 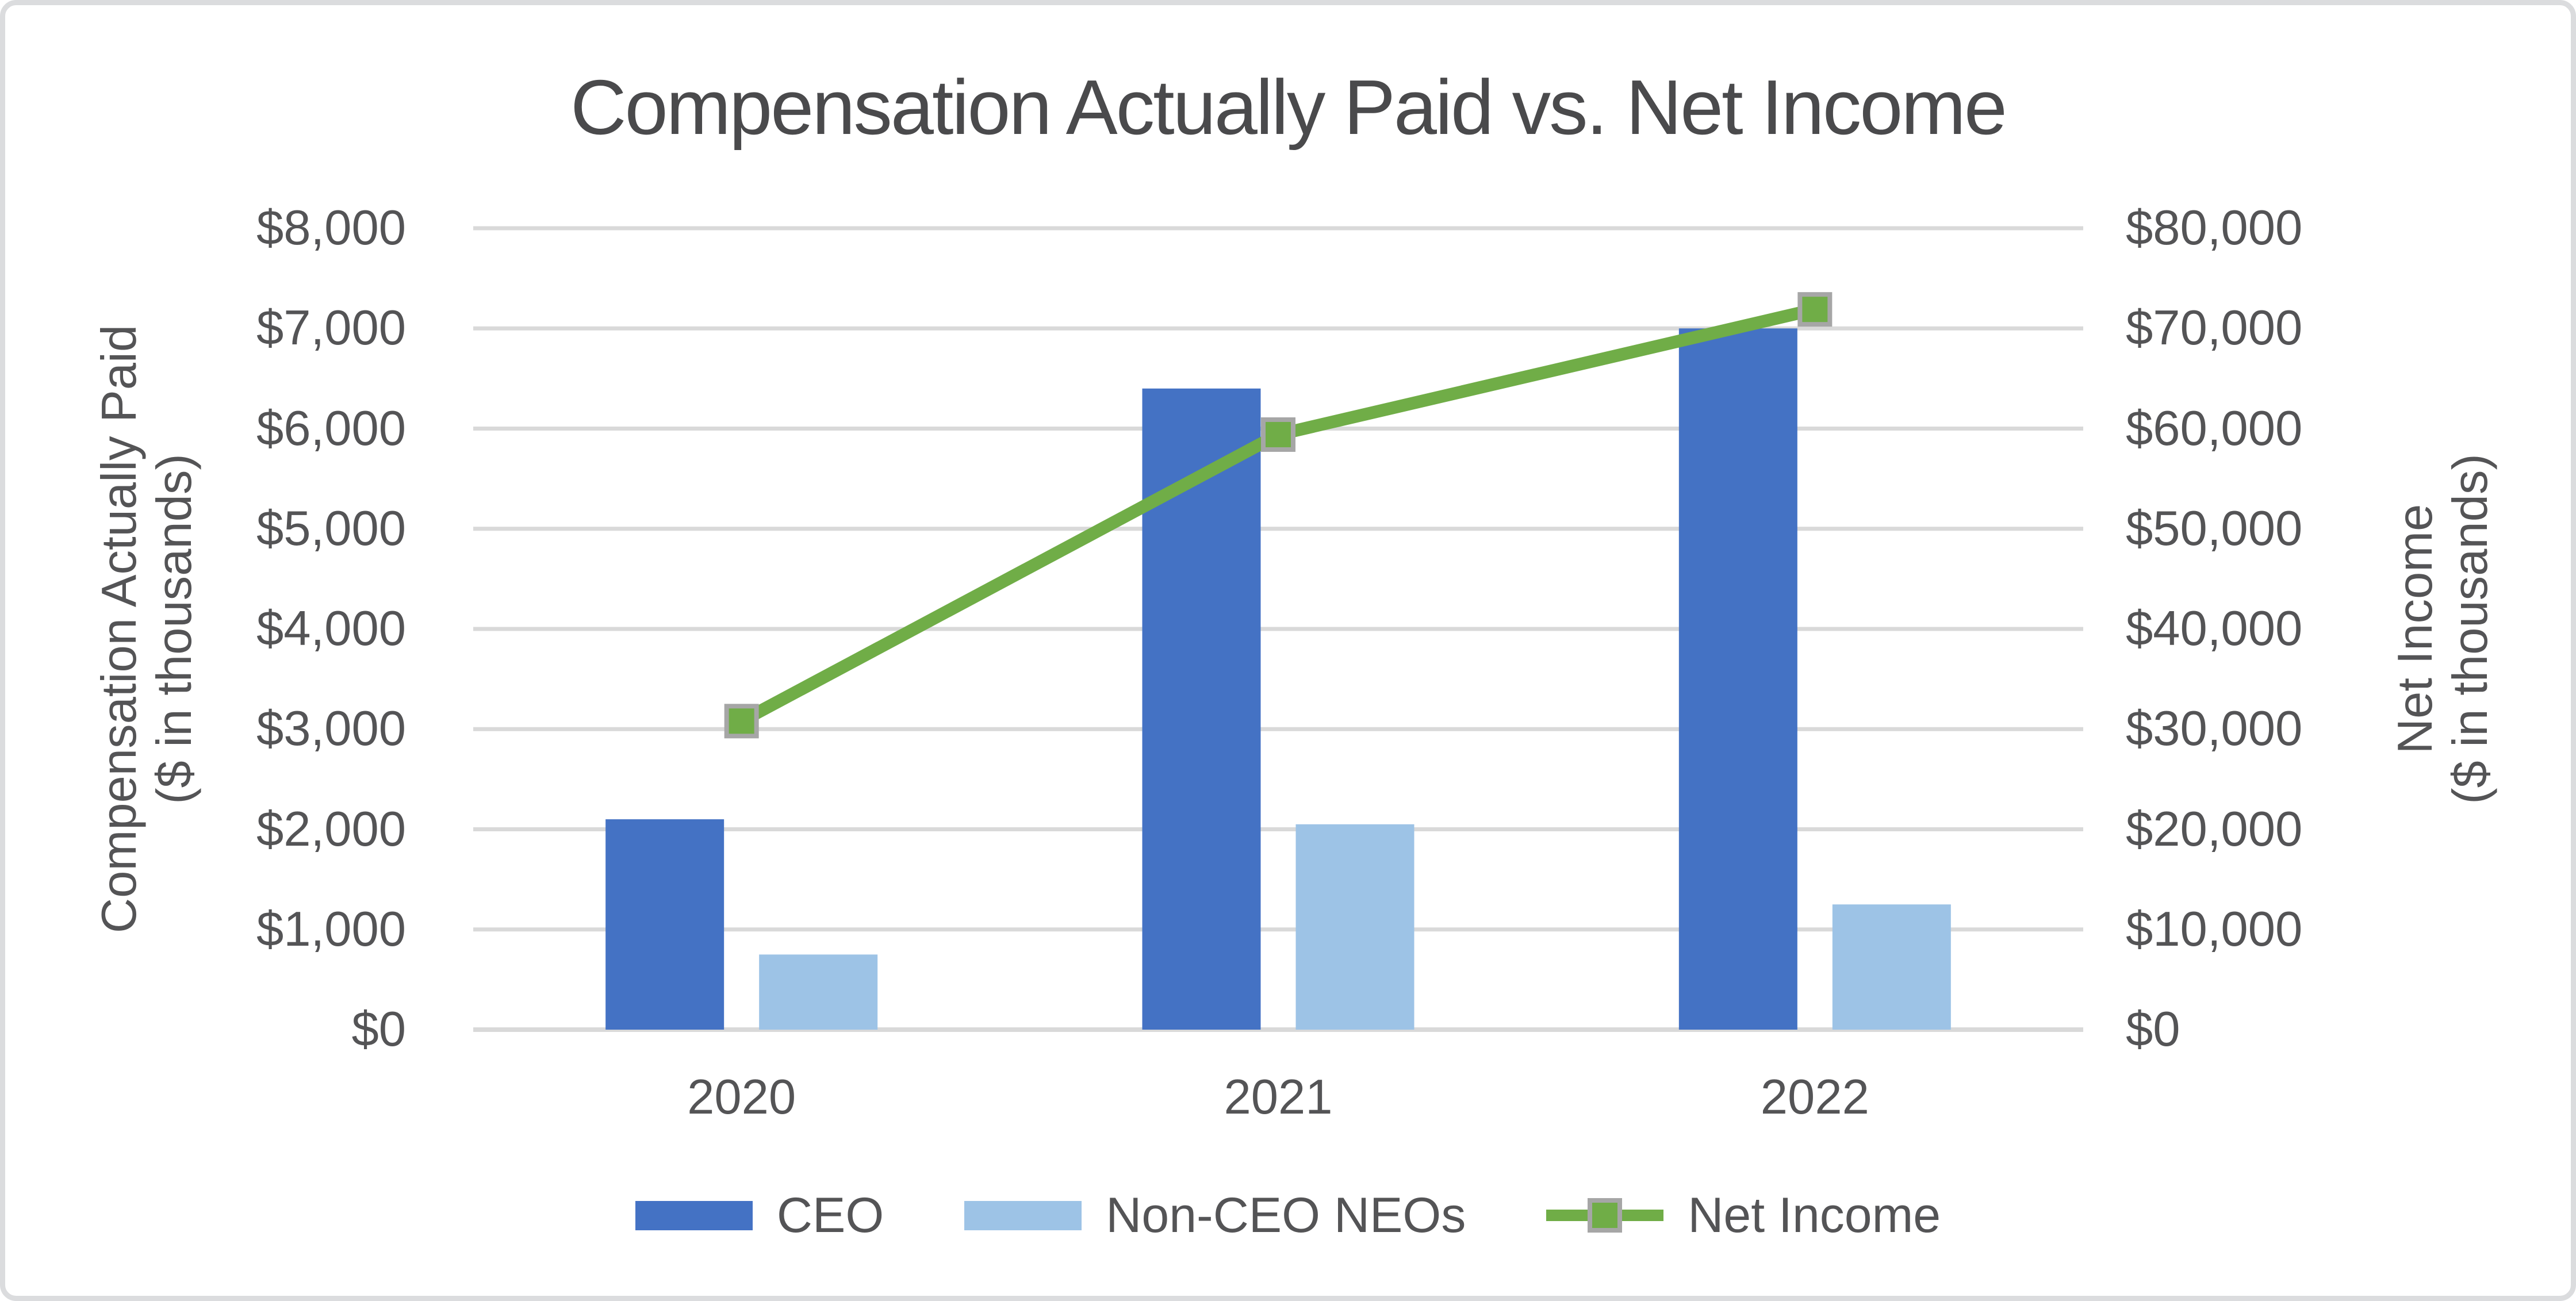 I want to click on category-label-2021: 2021, so click(x=1278, y=1097).